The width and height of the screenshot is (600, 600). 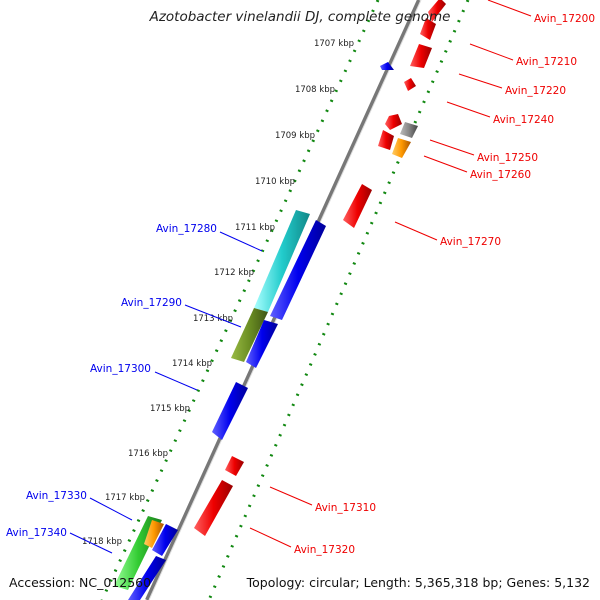 What do you see at coordinates (125, 498) in the screenshot?
I see `ruler-label: 1717 kbp` at bounding box center [125, 498].